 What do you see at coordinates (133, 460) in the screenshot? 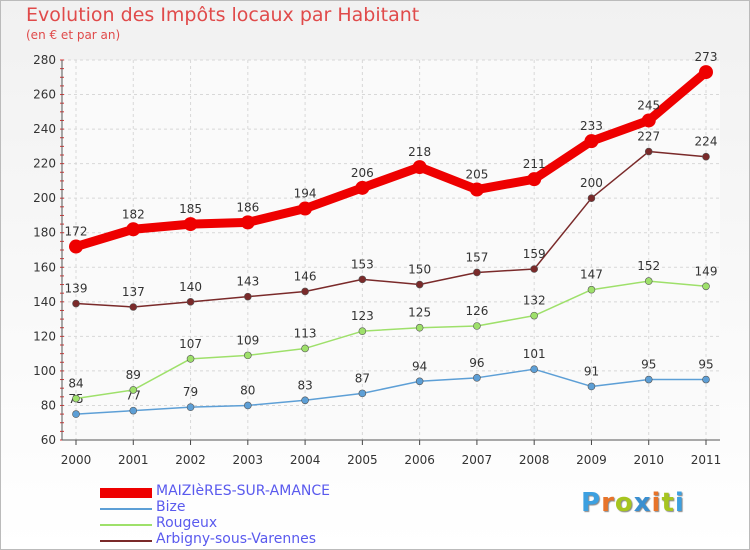
I see `x-tick-label: 2001` at bounding box center [133, 460].